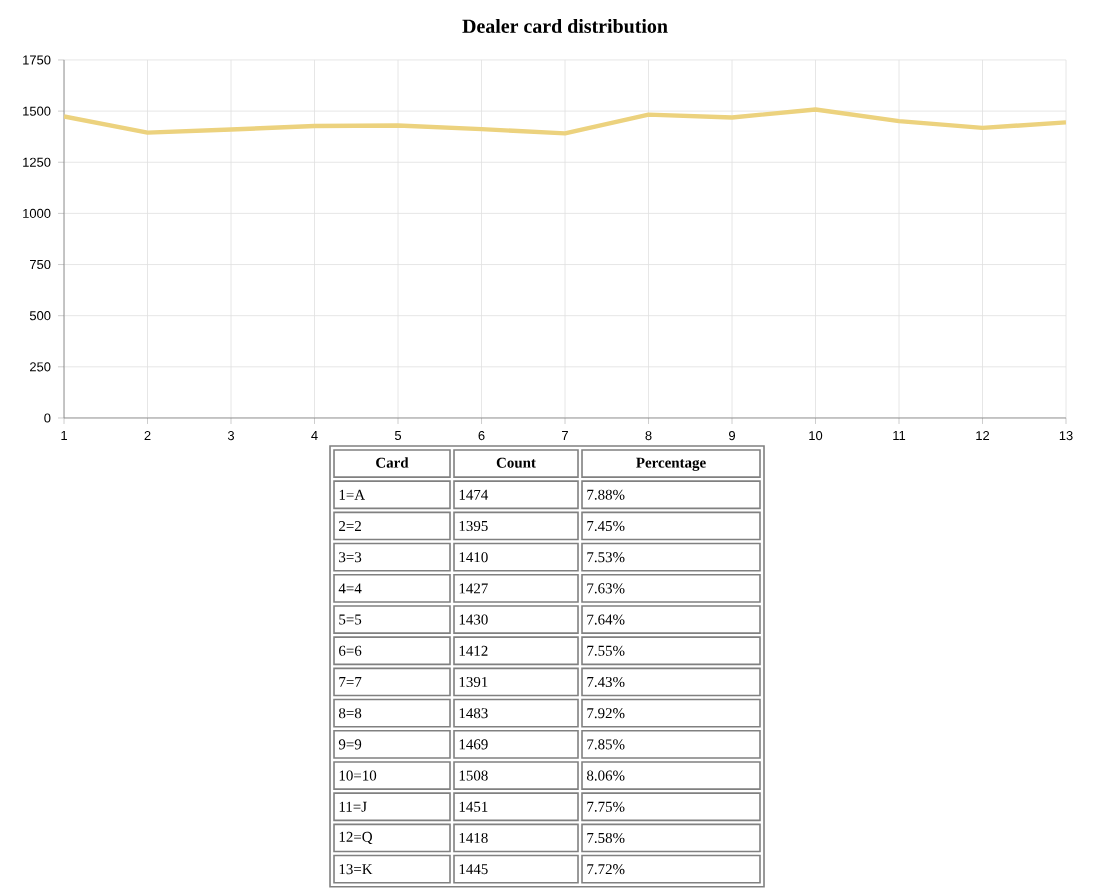  I want to click on chart-title: Dealer card distribution, so click(565, 25).